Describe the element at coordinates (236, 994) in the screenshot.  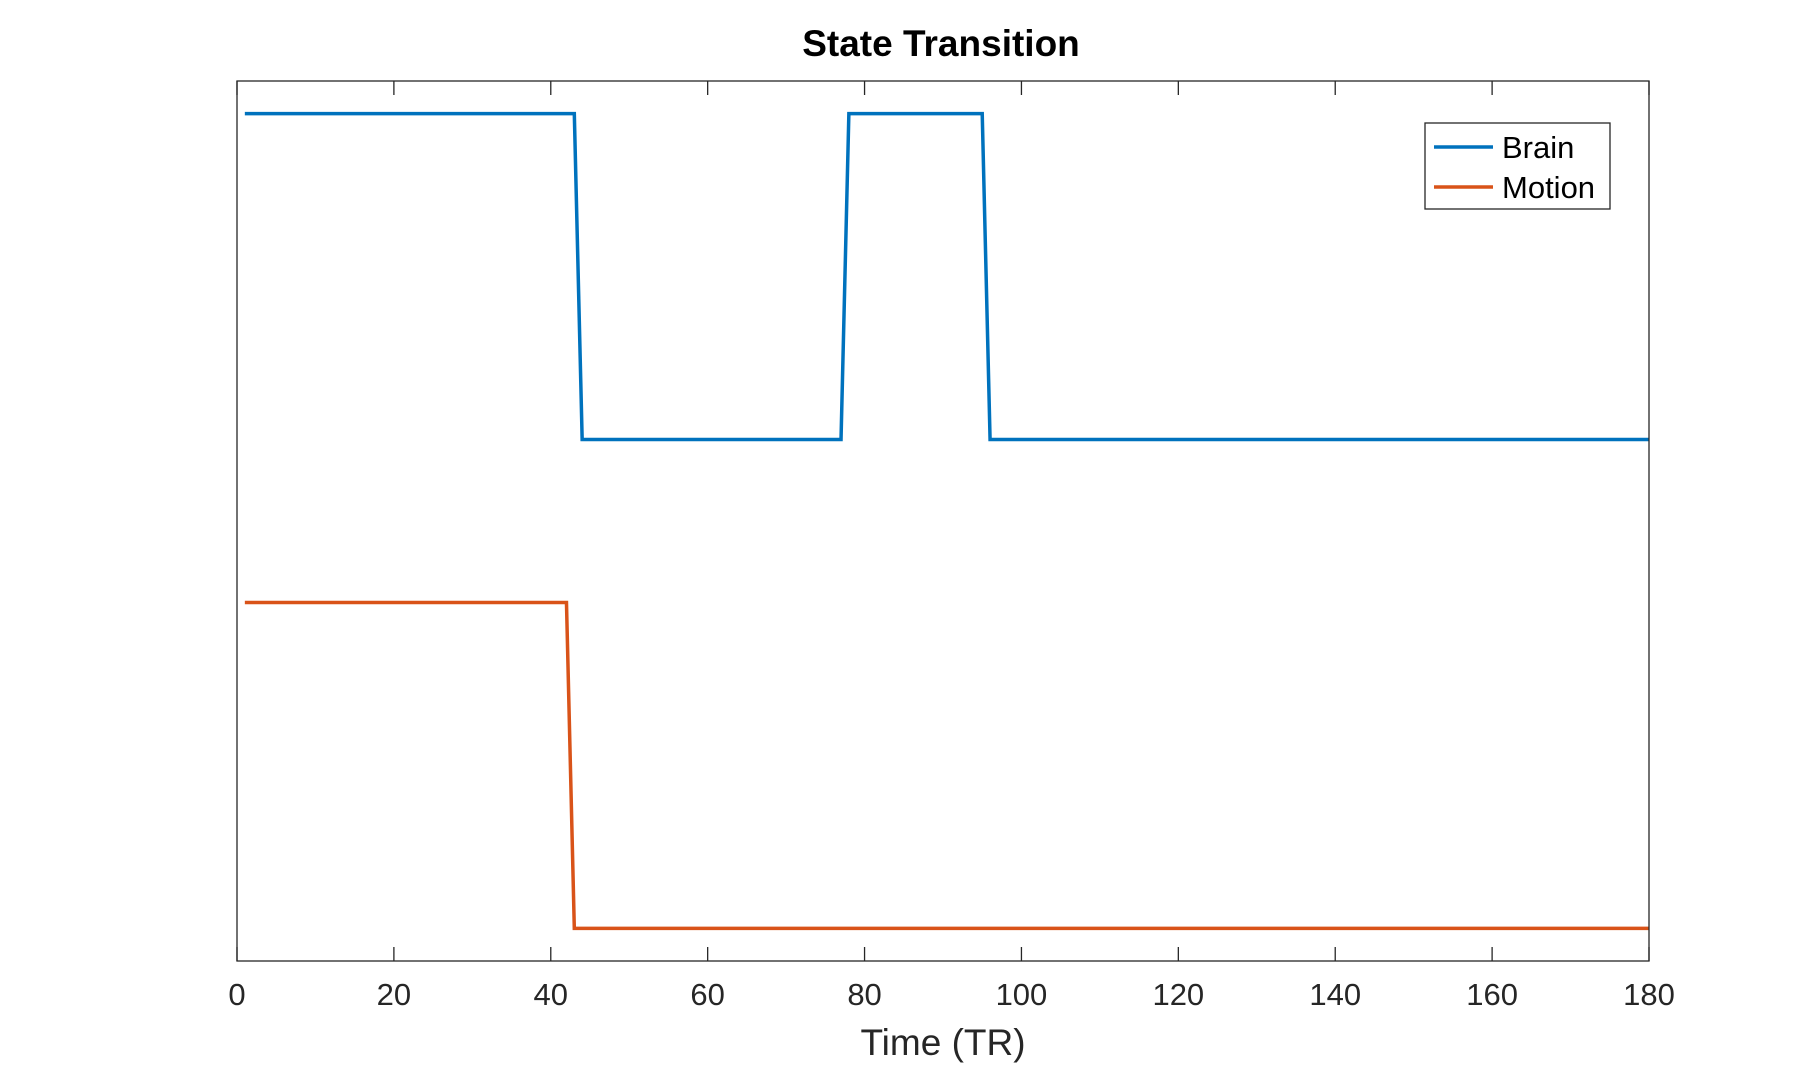
I see `x-tick-label: 0` at that location.